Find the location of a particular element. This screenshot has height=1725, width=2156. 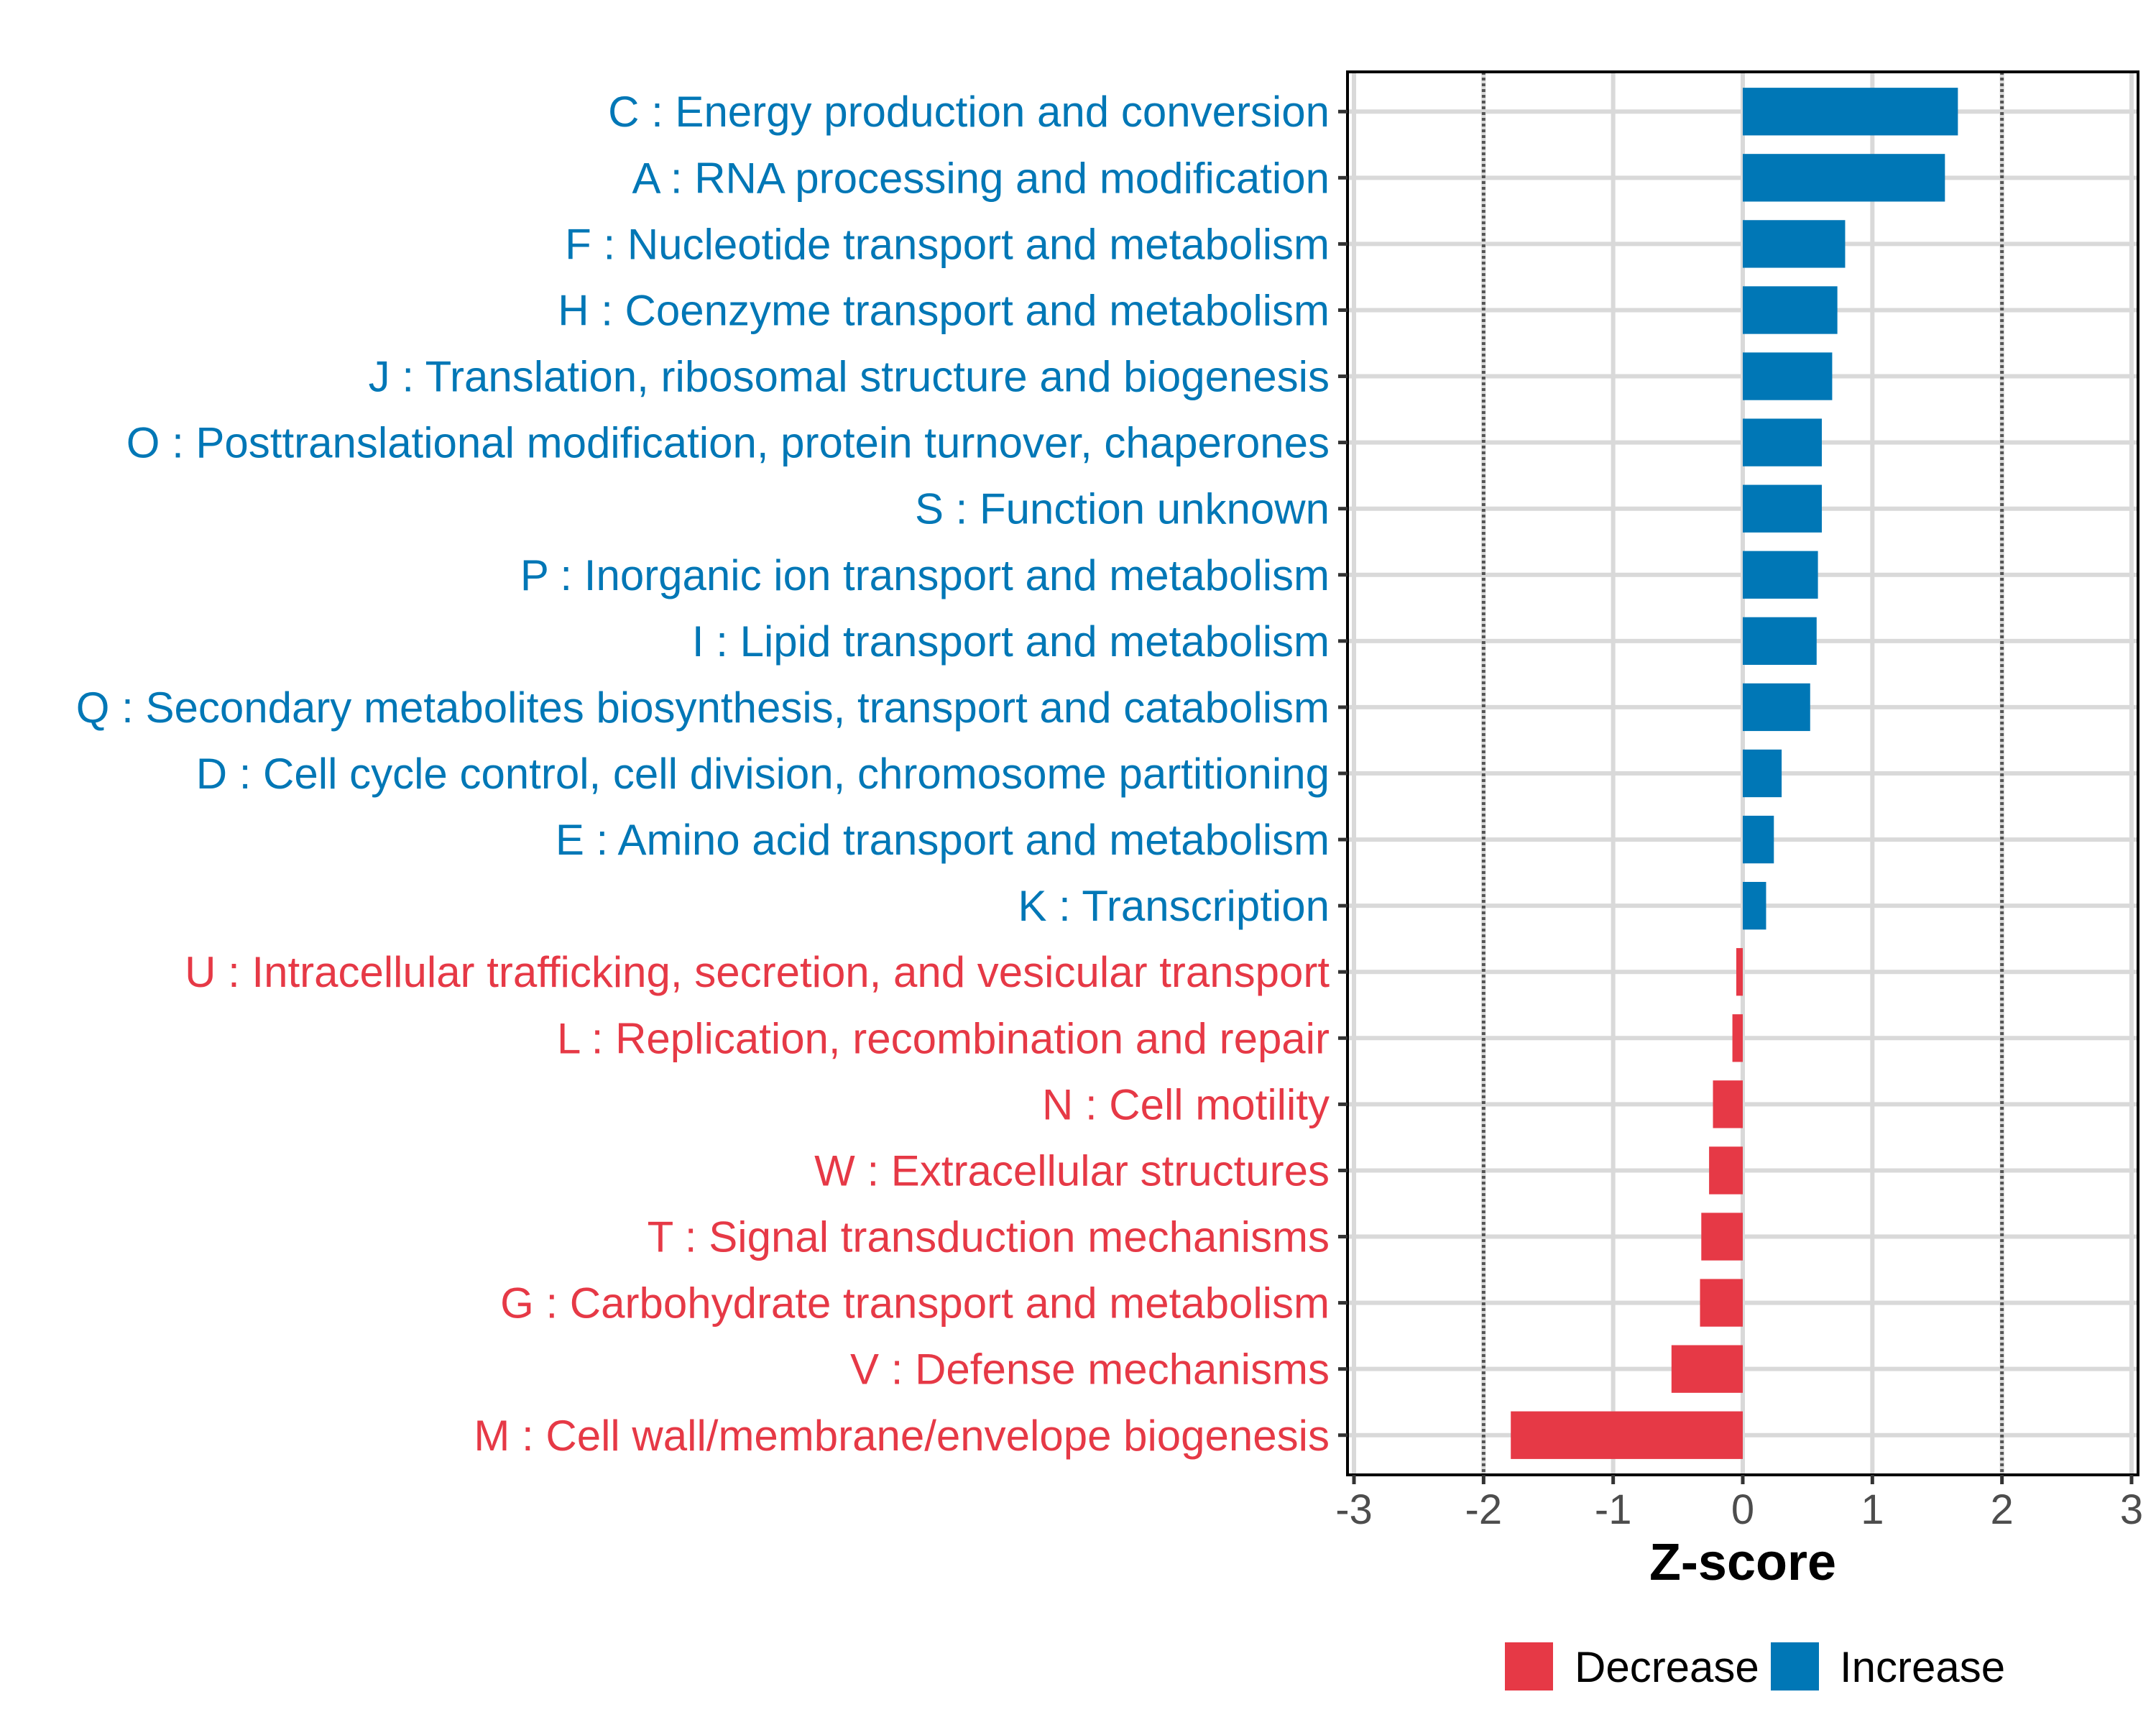

bar-v is located at coordinates (1707, 1369).